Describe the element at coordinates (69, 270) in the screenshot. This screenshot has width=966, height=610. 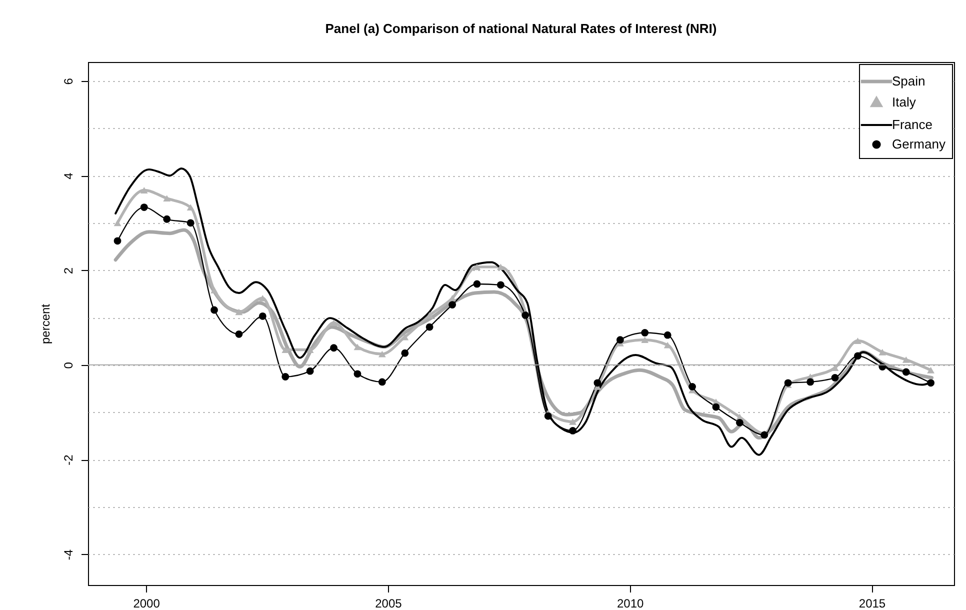
I see `y-tick-label: 2` at that location.